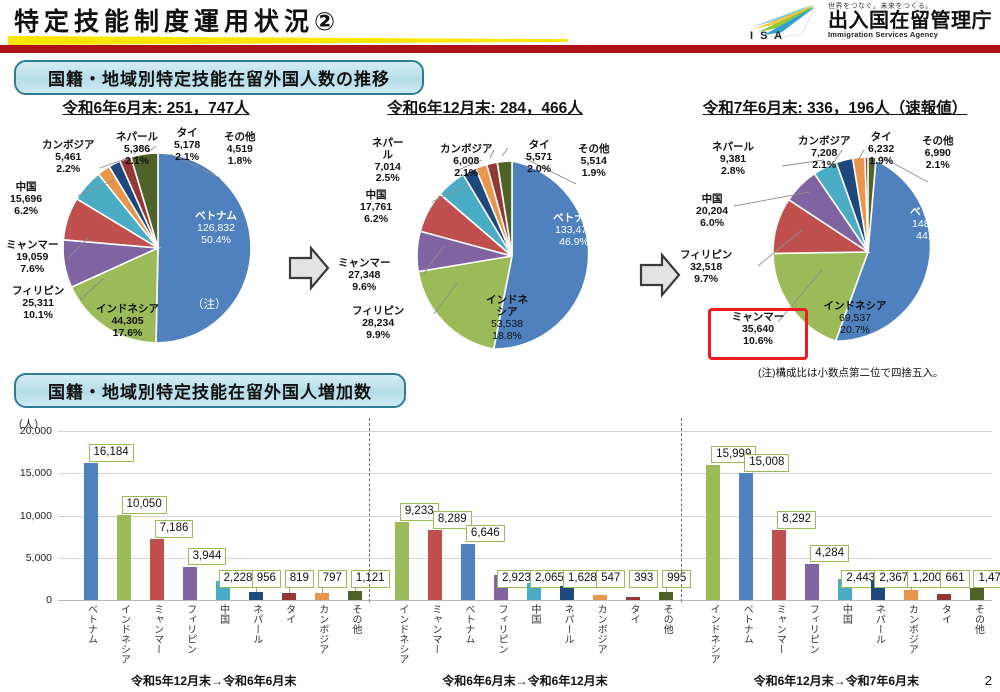 This screenshot has height=692, width=1000. Describe the element at coordinates (516, 579) in the screenshot. I see `bar-value-callout: 2,923` at that location.